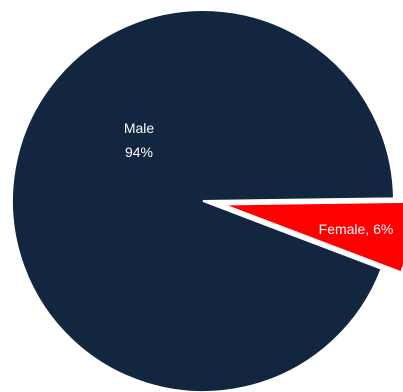 Image resolution: width=403 pixels, height=392 pixels. What do you see at coordinates (139, 128) in the screenshot?
I see `slice-label-male-name: Male` at bounding box center [139, 128].